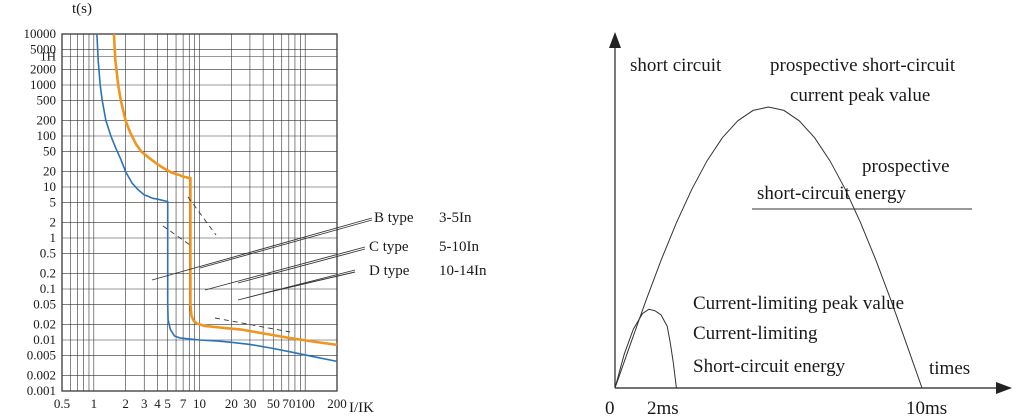 The width and height of the screenshot is (1024, 418). I want to click on right-x-tick-10ms: 10ms, so click(926, 408).